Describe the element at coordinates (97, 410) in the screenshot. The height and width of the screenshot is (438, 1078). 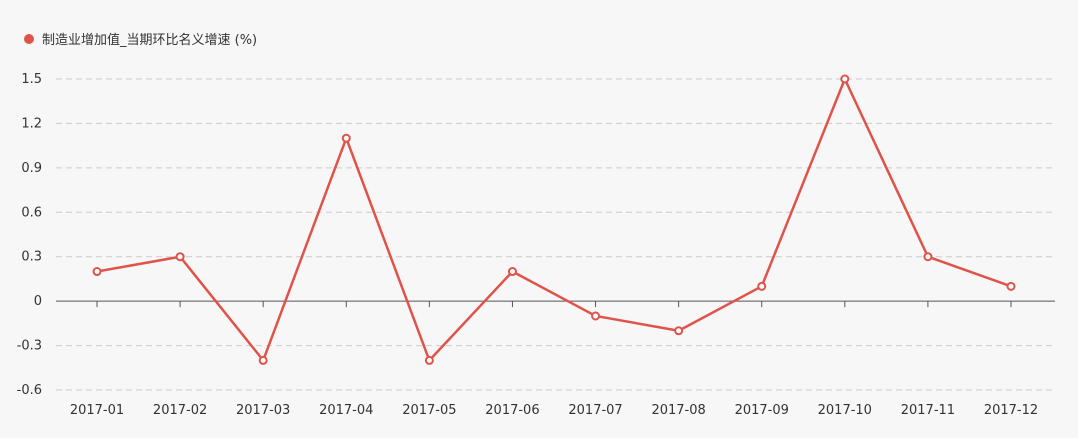
I see `x-tick-label: 2017-01` at that location.